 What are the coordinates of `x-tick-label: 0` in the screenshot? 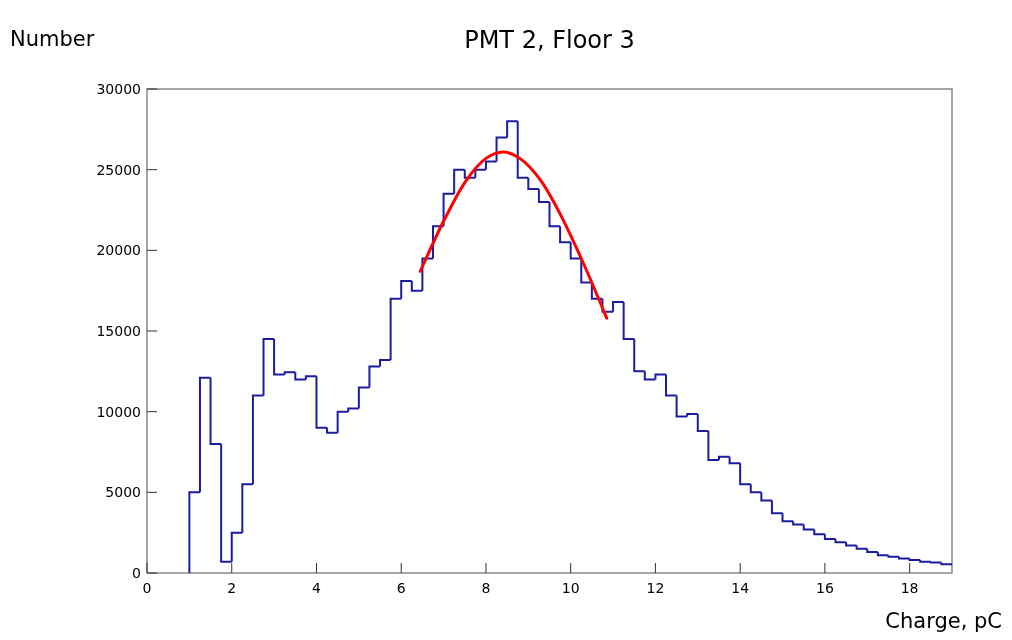 It's located at (147, 588).